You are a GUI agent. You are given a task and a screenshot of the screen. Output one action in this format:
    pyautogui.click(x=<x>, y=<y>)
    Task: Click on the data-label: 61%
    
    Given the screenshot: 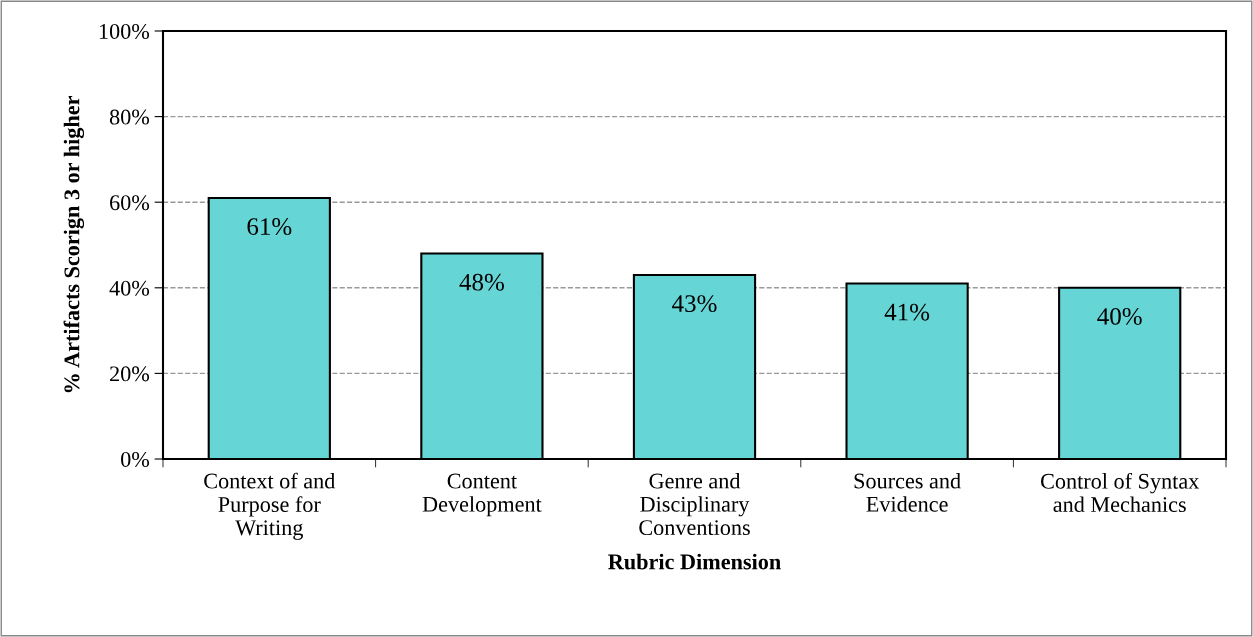 What is the action you would take?
    pyautogui.click(x=269, y=227)
    